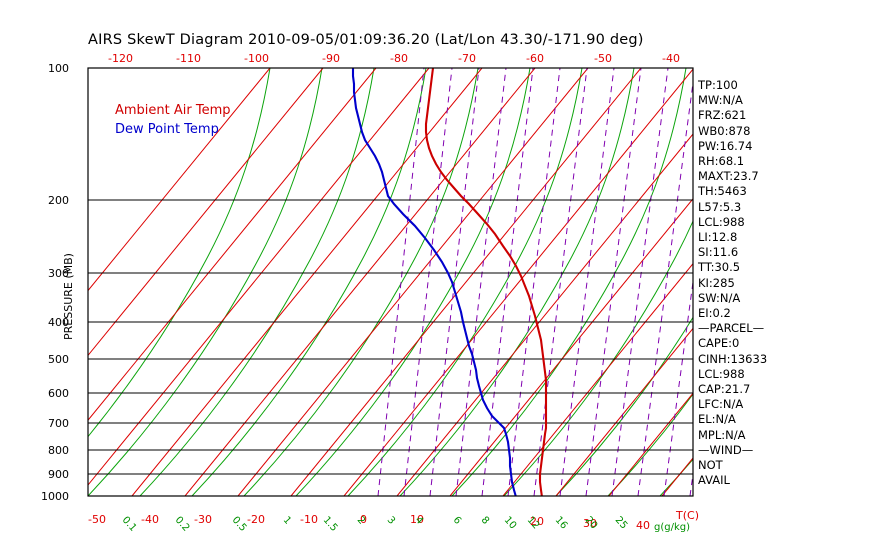 This screenshot has height=560, width=870. I want to click on x-axis-label: T(C), so click(687, 515).